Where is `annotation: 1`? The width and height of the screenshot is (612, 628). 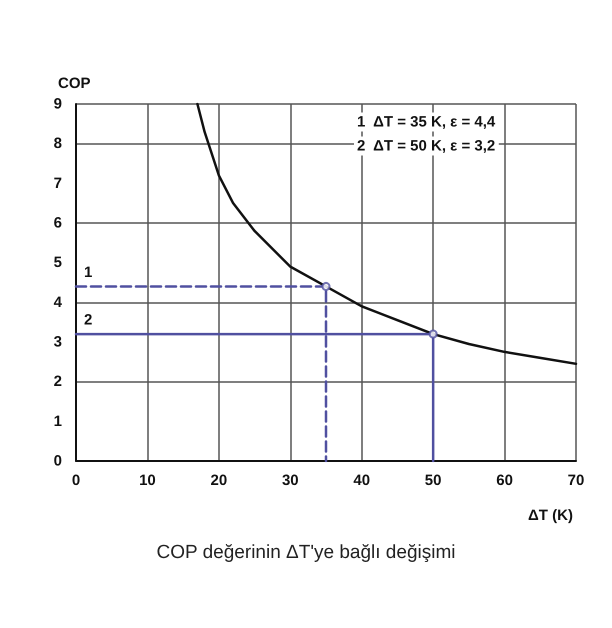
annotation: 1 is located at coordinates (88, 273).